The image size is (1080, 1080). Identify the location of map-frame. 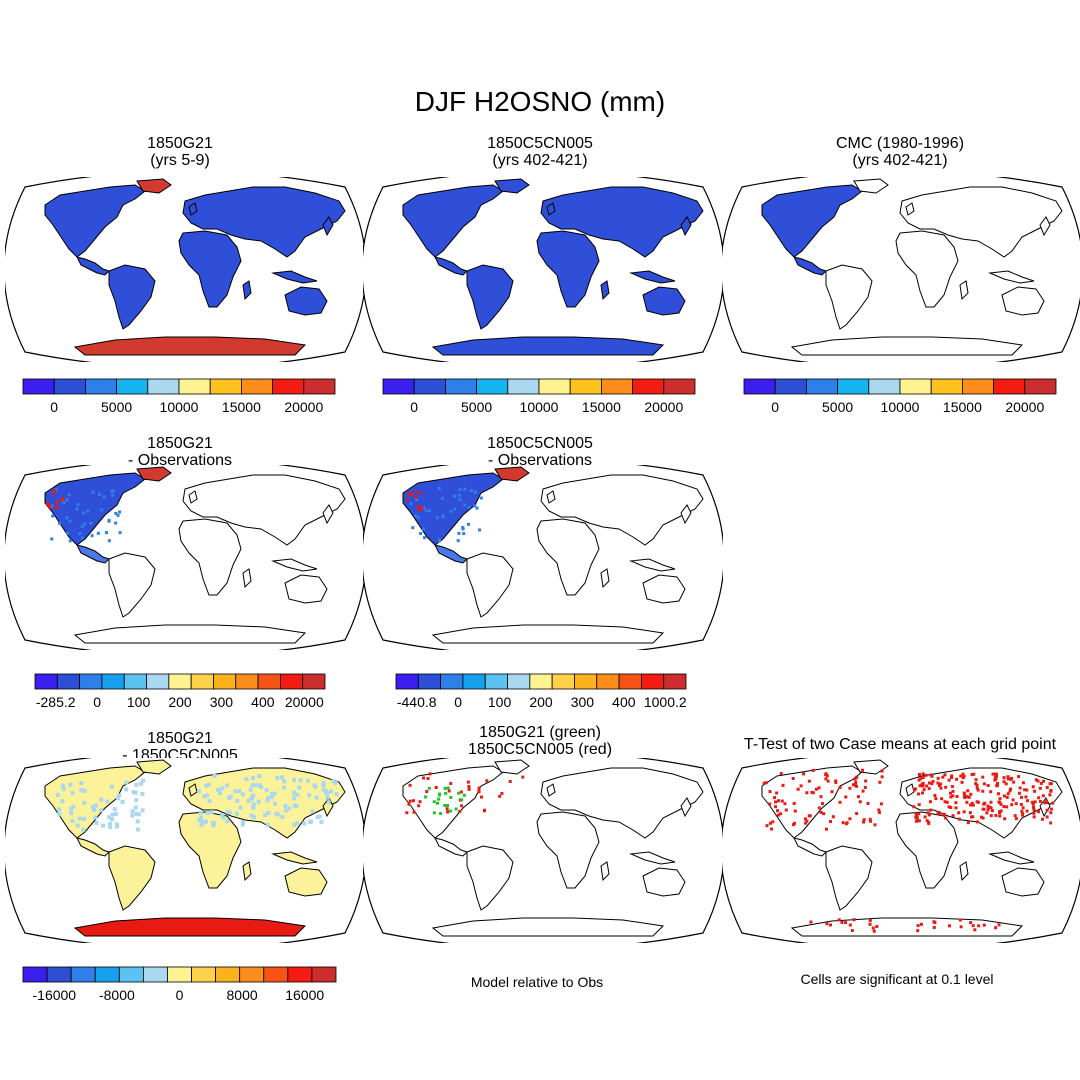
(185, 850).